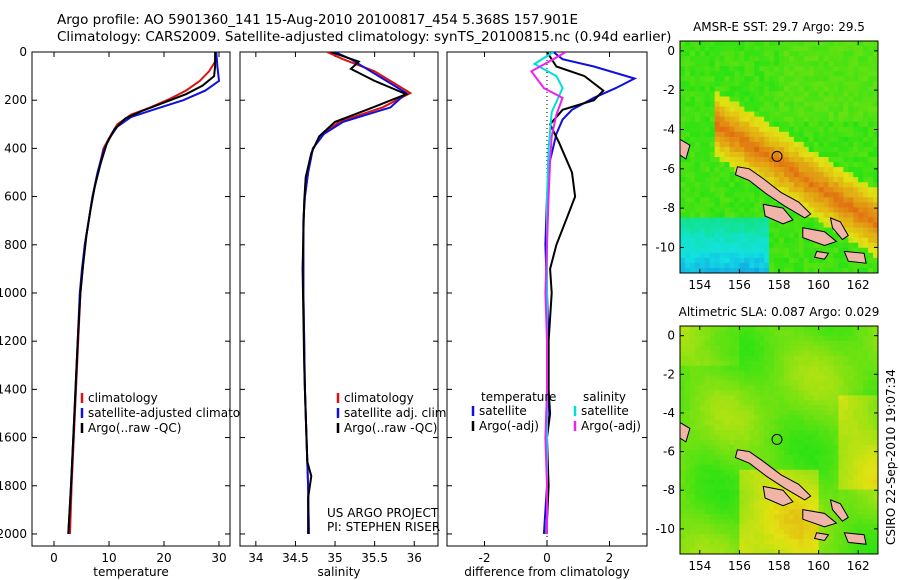 The image size is (900, 580). I want to click on map_sst-title: AMSR-E SST: 29.7 Argo: 29.5, so click(779, 27).